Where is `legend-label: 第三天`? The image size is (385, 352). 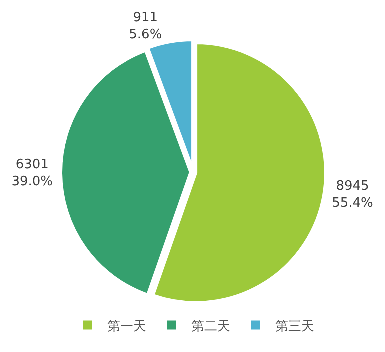
legend-label: 第三天 is located at coordinates (295, 326).